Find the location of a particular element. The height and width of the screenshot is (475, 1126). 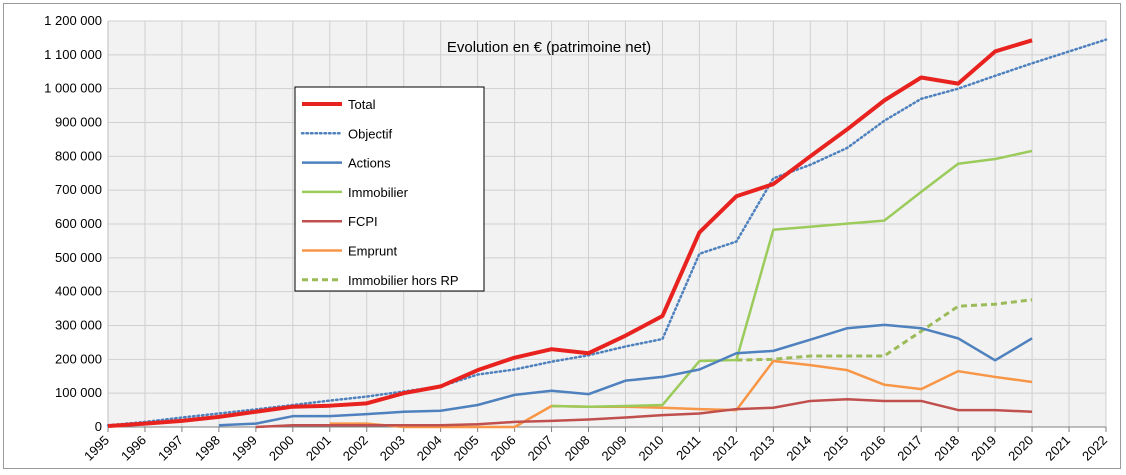

legend-label-fcpi: FCPI is located at coordinates (363, 221).